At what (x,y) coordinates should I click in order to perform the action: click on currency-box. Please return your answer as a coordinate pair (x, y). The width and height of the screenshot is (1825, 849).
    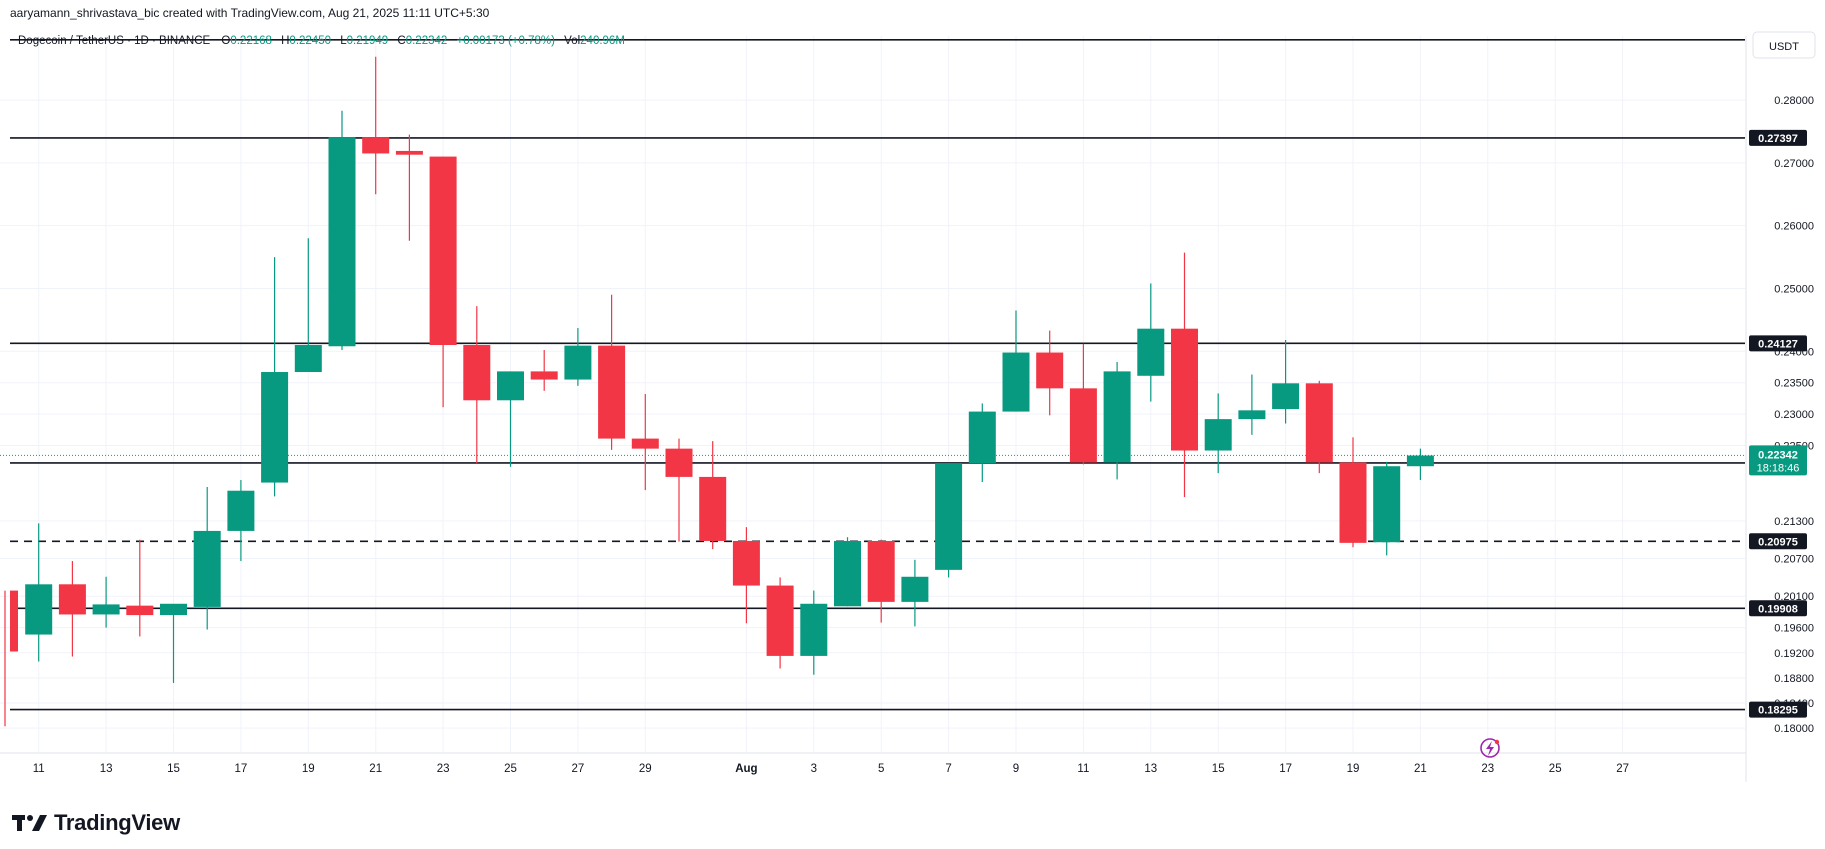
    Looking at the image, I should click on (1784, 45).